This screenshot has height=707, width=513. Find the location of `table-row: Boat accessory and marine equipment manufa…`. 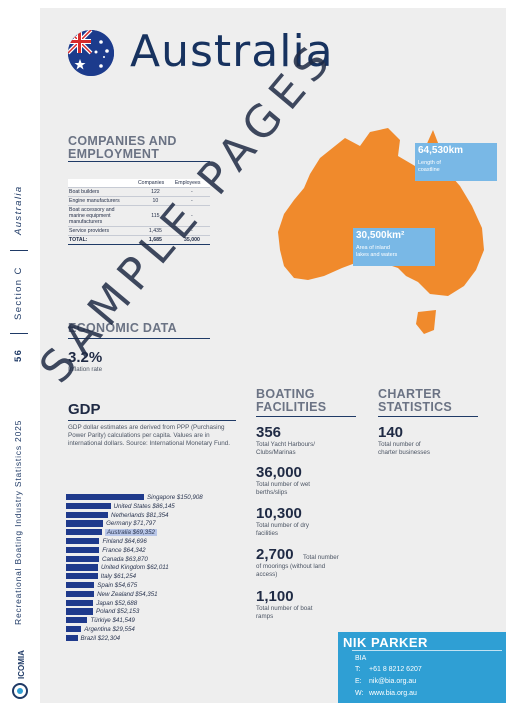

table-row: Boat accessory and marine equipment manufa… is located at coordinates (139, 216).